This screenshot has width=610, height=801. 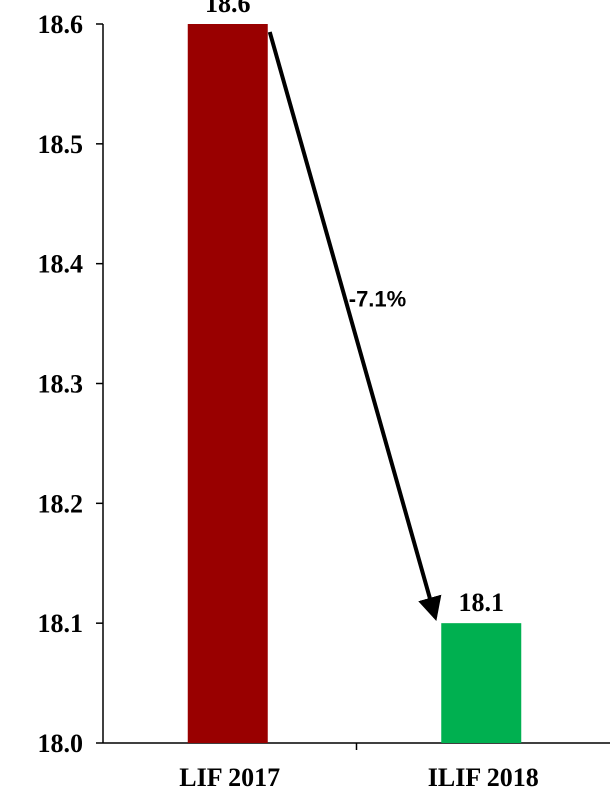 What do you see at coordinates (483, 777) in the screenshot?
I see `x-category-label: ILIF 2018` at bounding box center [483, 777].